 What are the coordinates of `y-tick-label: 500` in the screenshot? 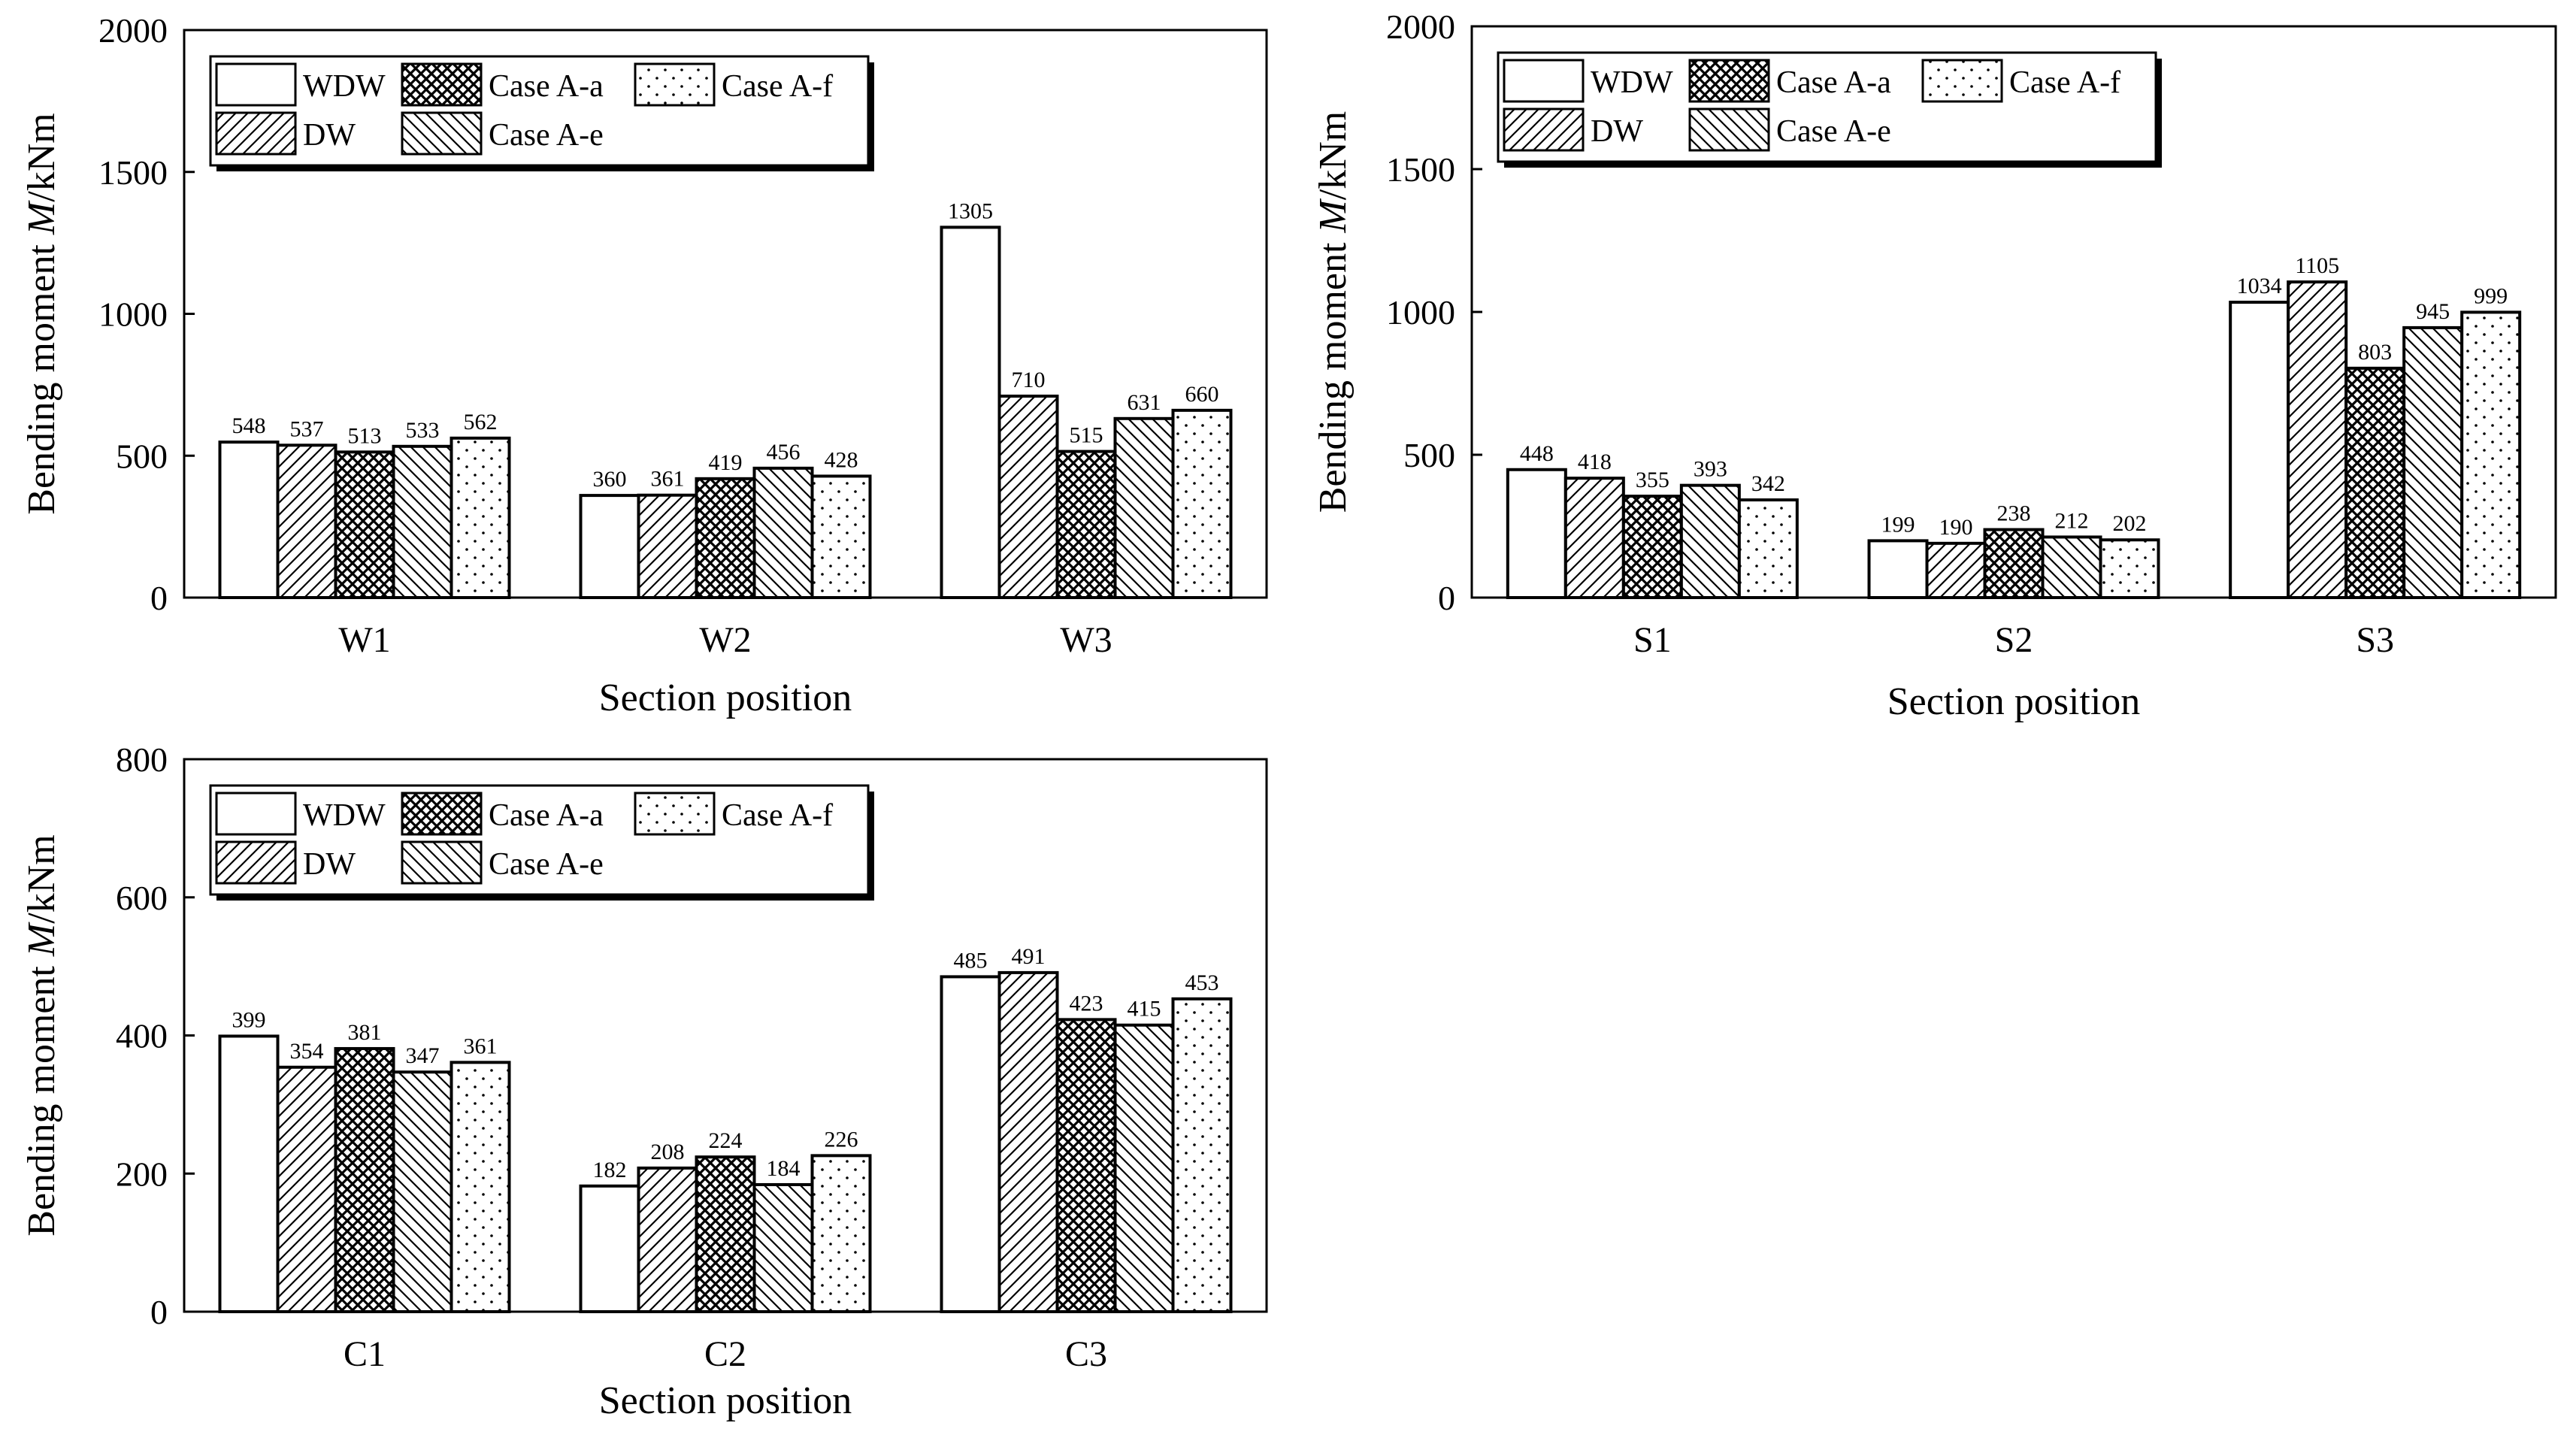 It's located at (142, 456).